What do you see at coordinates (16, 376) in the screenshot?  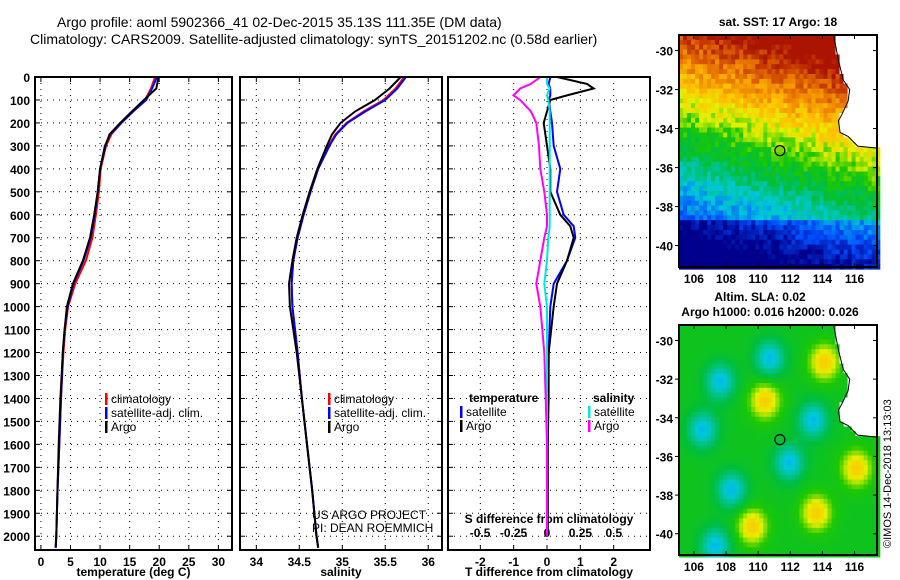 I see `depth-tick-label: 1300` at bounding box center [16, 376].